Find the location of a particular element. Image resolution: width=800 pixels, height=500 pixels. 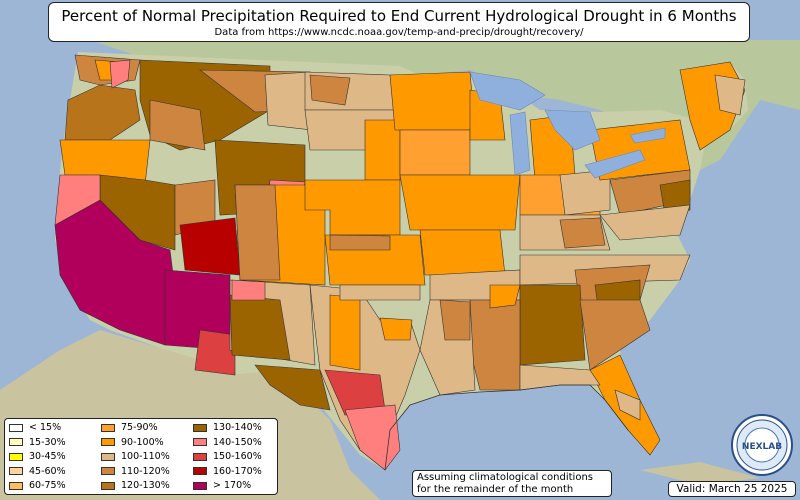

legend-label: 60-75% is located at coordinates (47, 485).